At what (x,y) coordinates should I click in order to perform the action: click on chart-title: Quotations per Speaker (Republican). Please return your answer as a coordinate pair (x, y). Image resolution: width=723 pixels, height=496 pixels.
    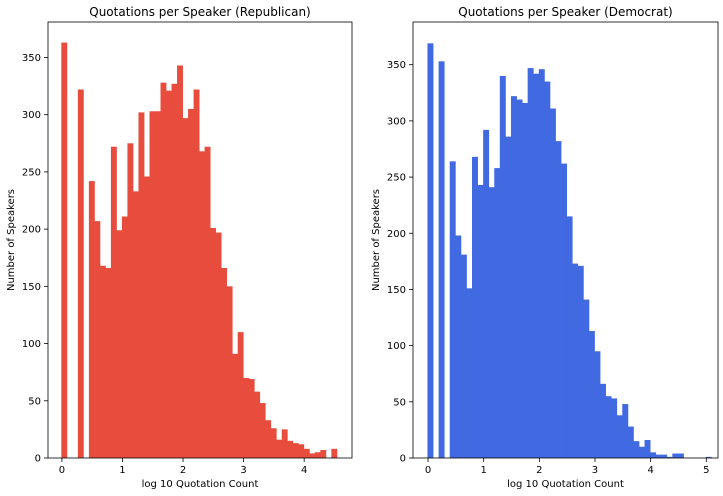
    Looking at the image, I should click on (199, 12).